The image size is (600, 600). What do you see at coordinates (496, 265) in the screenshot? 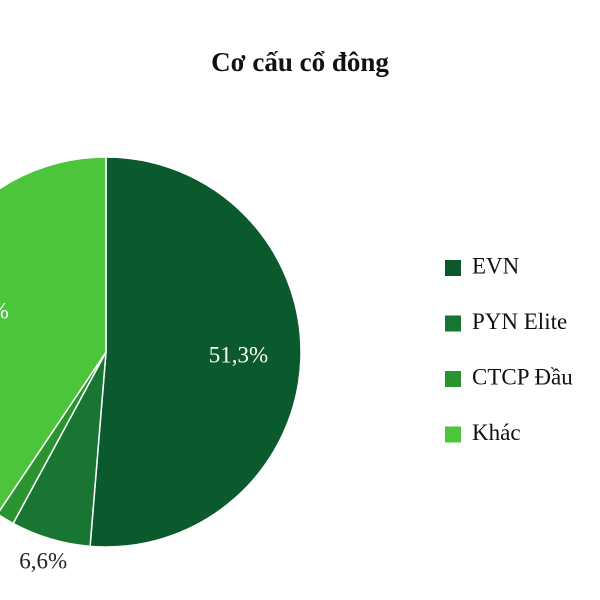
I see `legend-label: EVN` at bounding box center [496, 265].